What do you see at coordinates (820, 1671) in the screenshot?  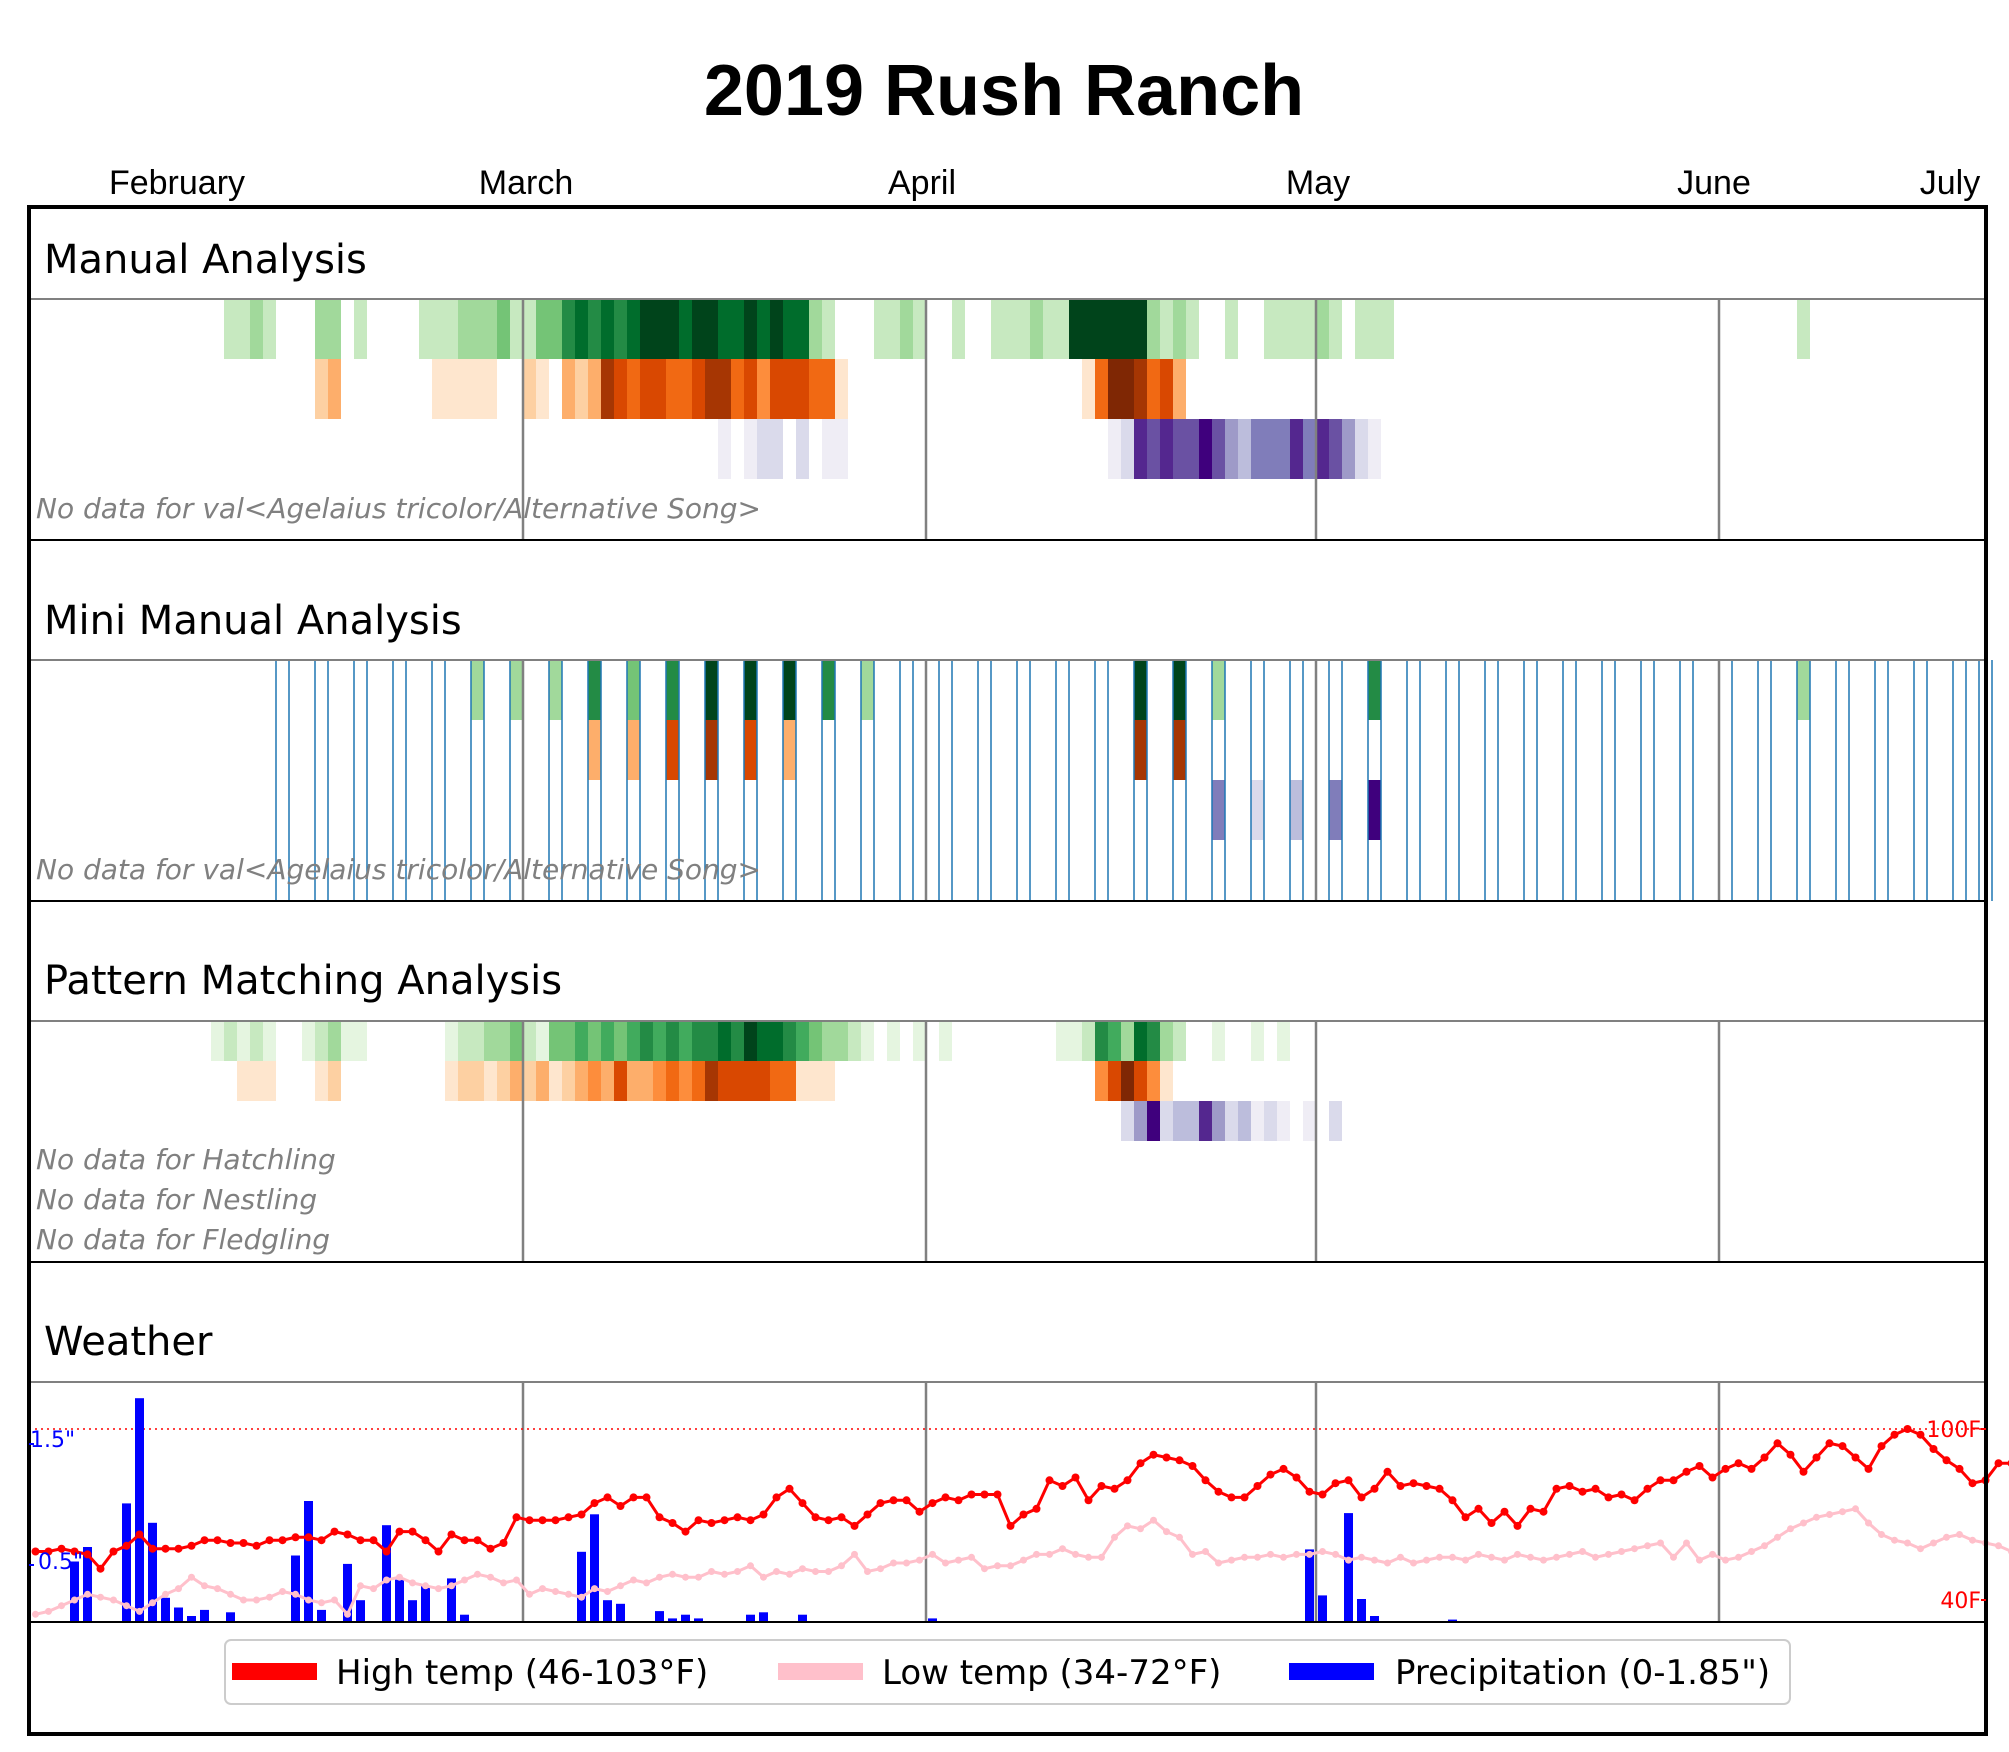 I see `legend-swatch-low-temp` at bounding box center [820, 1671].